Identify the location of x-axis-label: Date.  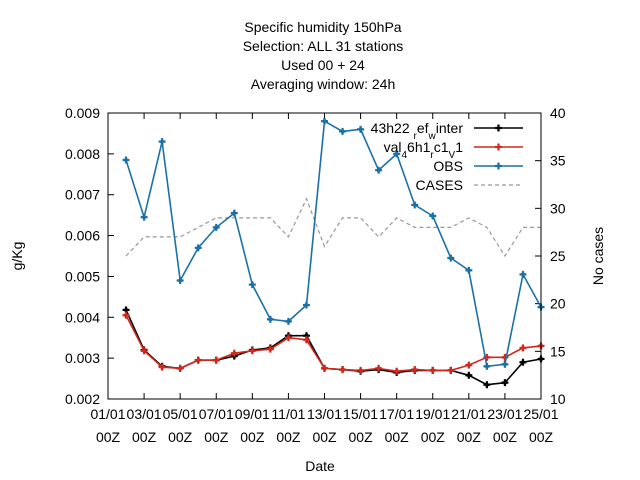
(320, 466).